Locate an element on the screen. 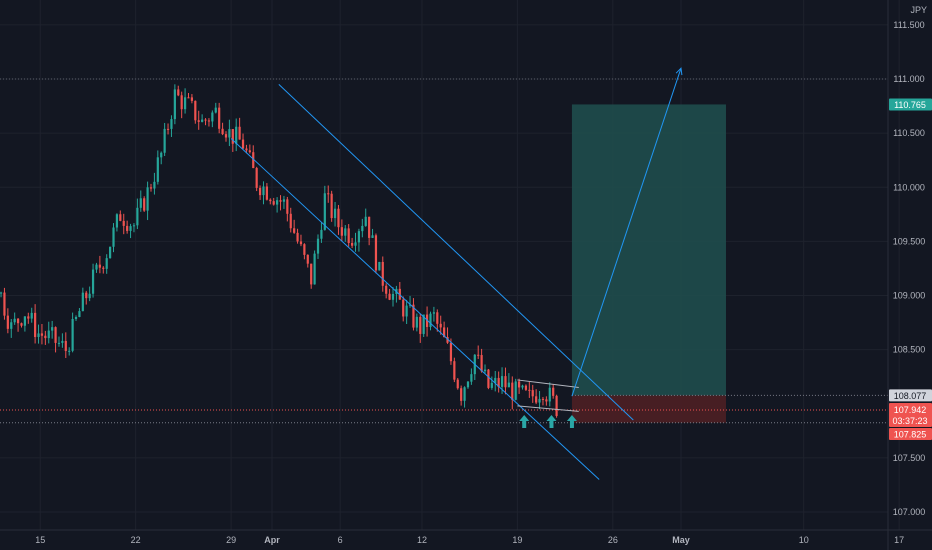 Image resolution: width=932 pixels, height=550 pixels. price-tick-label: 109.500 is located at coordinates (909, 241).